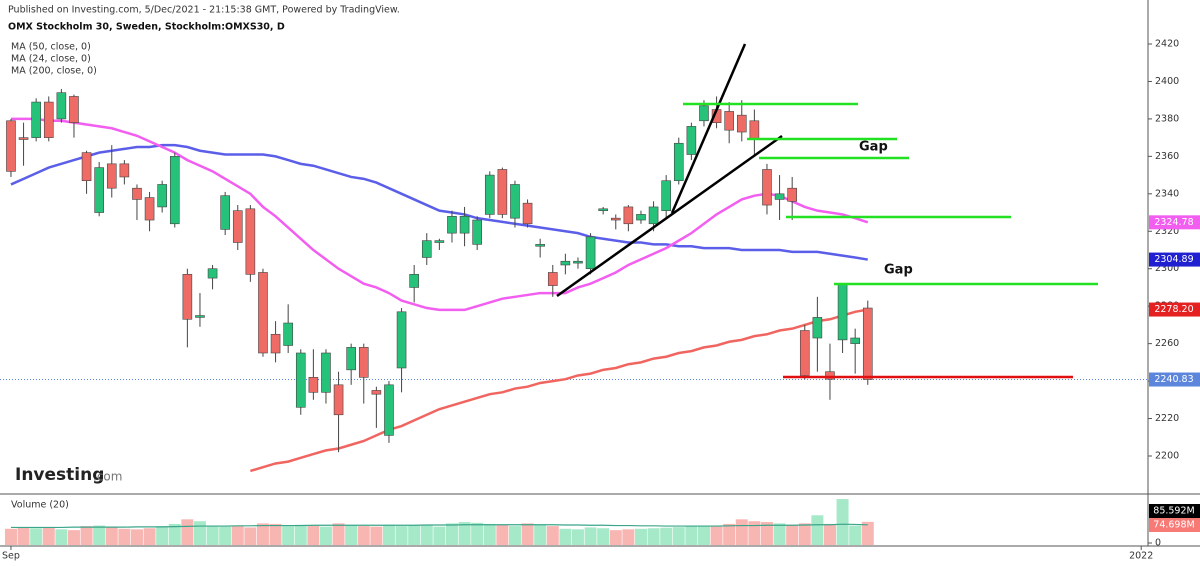  I want to click on x-tick-label: 2022, so click(1141, 556).